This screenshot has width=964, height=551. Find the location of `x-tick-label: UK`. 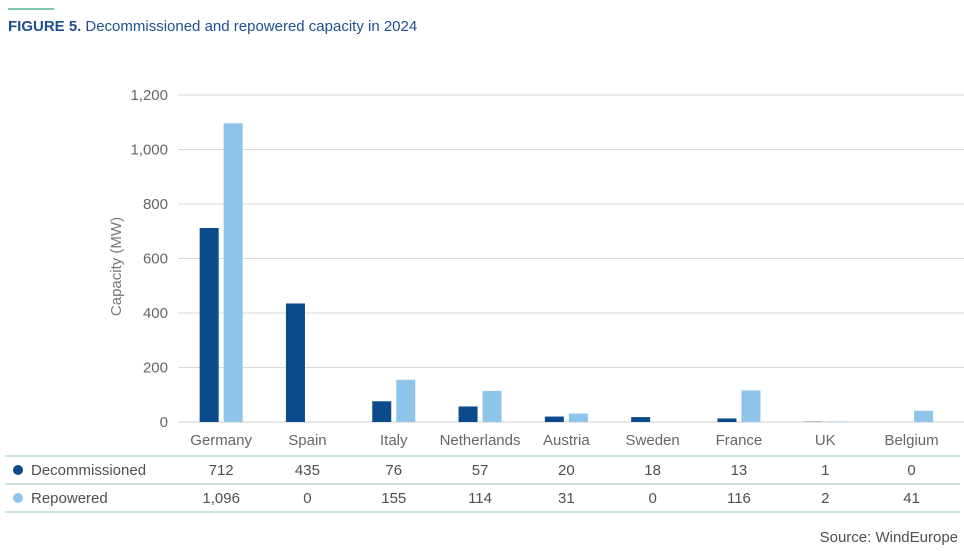

x-tick-label: UK is located at coordinates (825, 440).